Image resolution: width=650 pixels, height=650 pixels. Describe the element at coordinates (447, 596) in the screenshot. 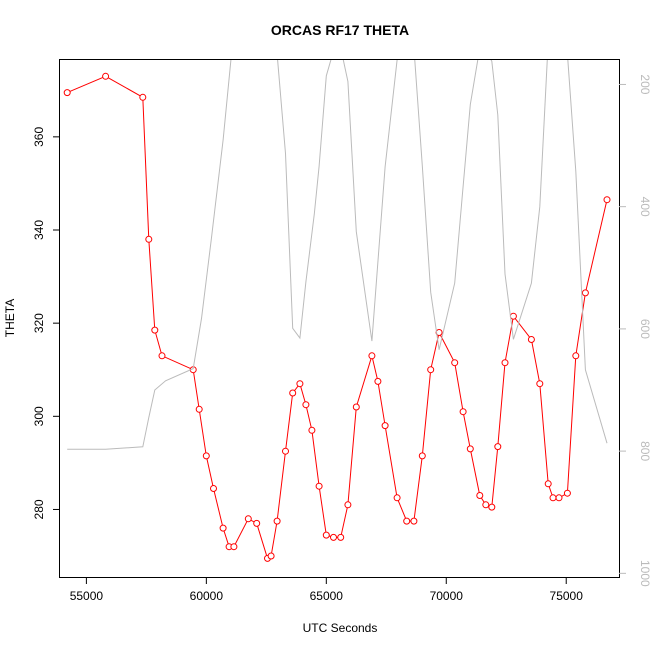

I see `x-tick-label: 70000` at that location.